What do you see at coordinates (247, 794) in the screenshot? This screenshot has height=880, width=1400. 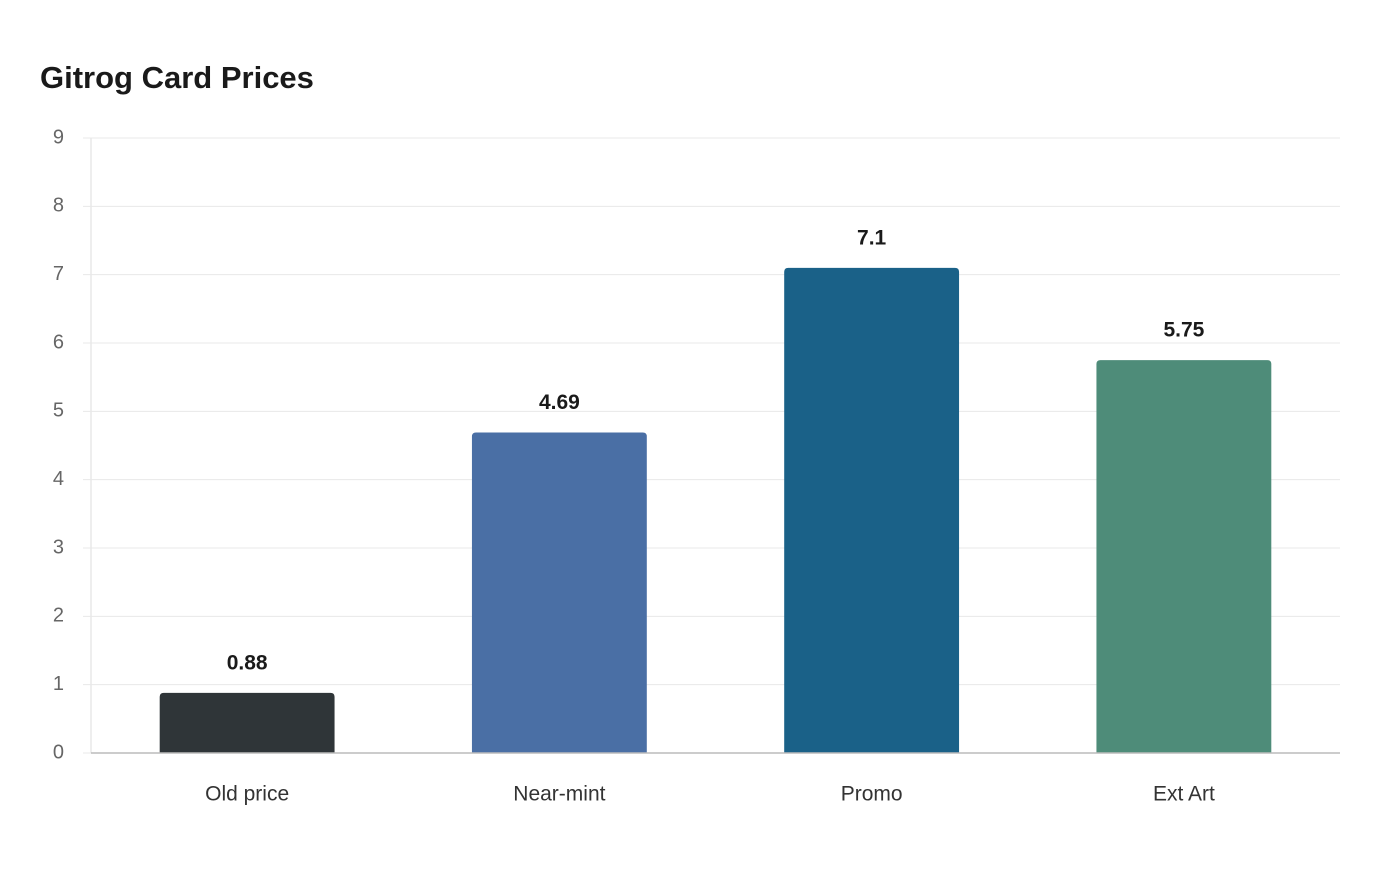 I see `x-tick-label: Old price` at bounding box center [247, 794].